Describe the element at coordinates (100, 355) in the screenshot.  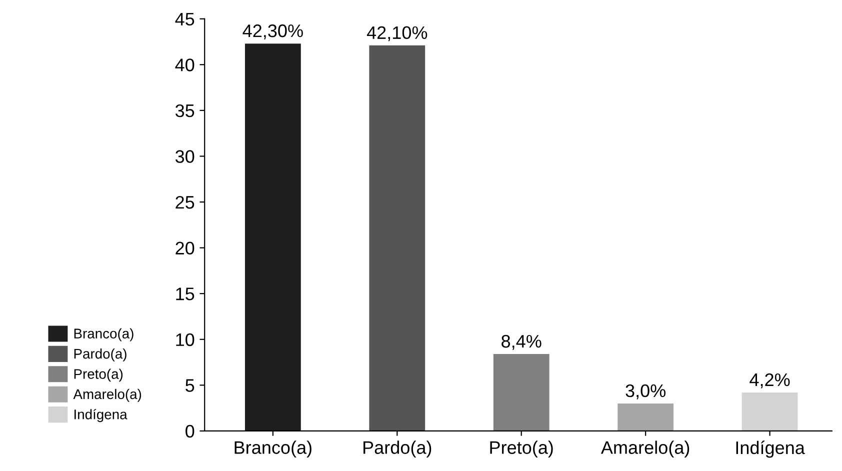
I see `legend-label: Pardo(a)` at that location.